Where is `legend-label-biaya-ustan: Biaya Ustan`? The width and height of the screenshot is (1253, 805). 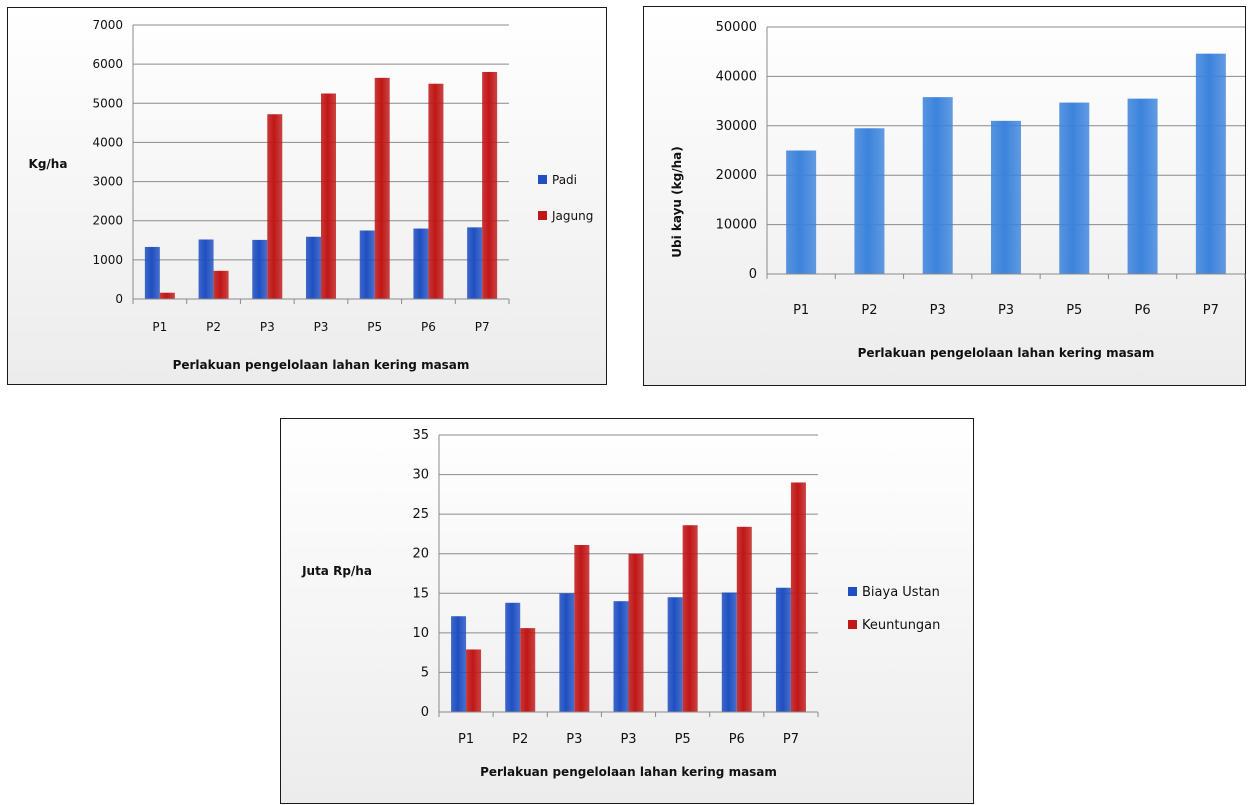 legend-label-biaya-ustan: Biaya Ustan is located at coordinates (901, 592).